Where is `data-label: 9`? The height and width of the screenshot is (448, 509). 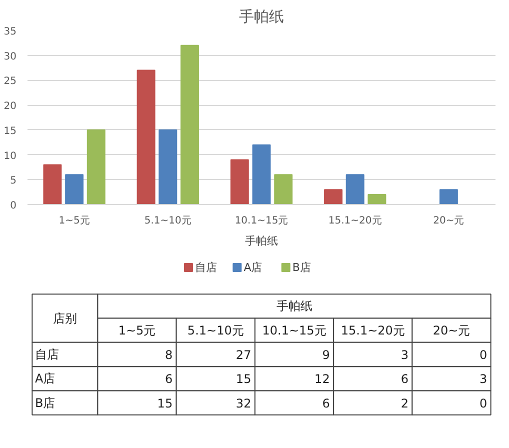
data-label: 9 is located at coordinates (326, 355).